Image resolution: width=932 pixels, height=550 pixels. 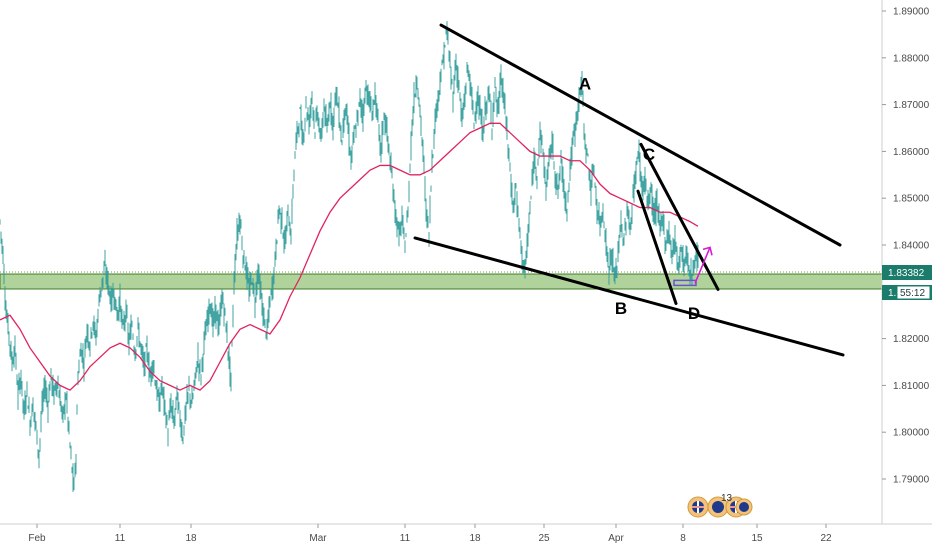 What do you see at coordinates (693, 266) in the screenshot?
I see `projection-arrow` at bounding box center [693, 266].